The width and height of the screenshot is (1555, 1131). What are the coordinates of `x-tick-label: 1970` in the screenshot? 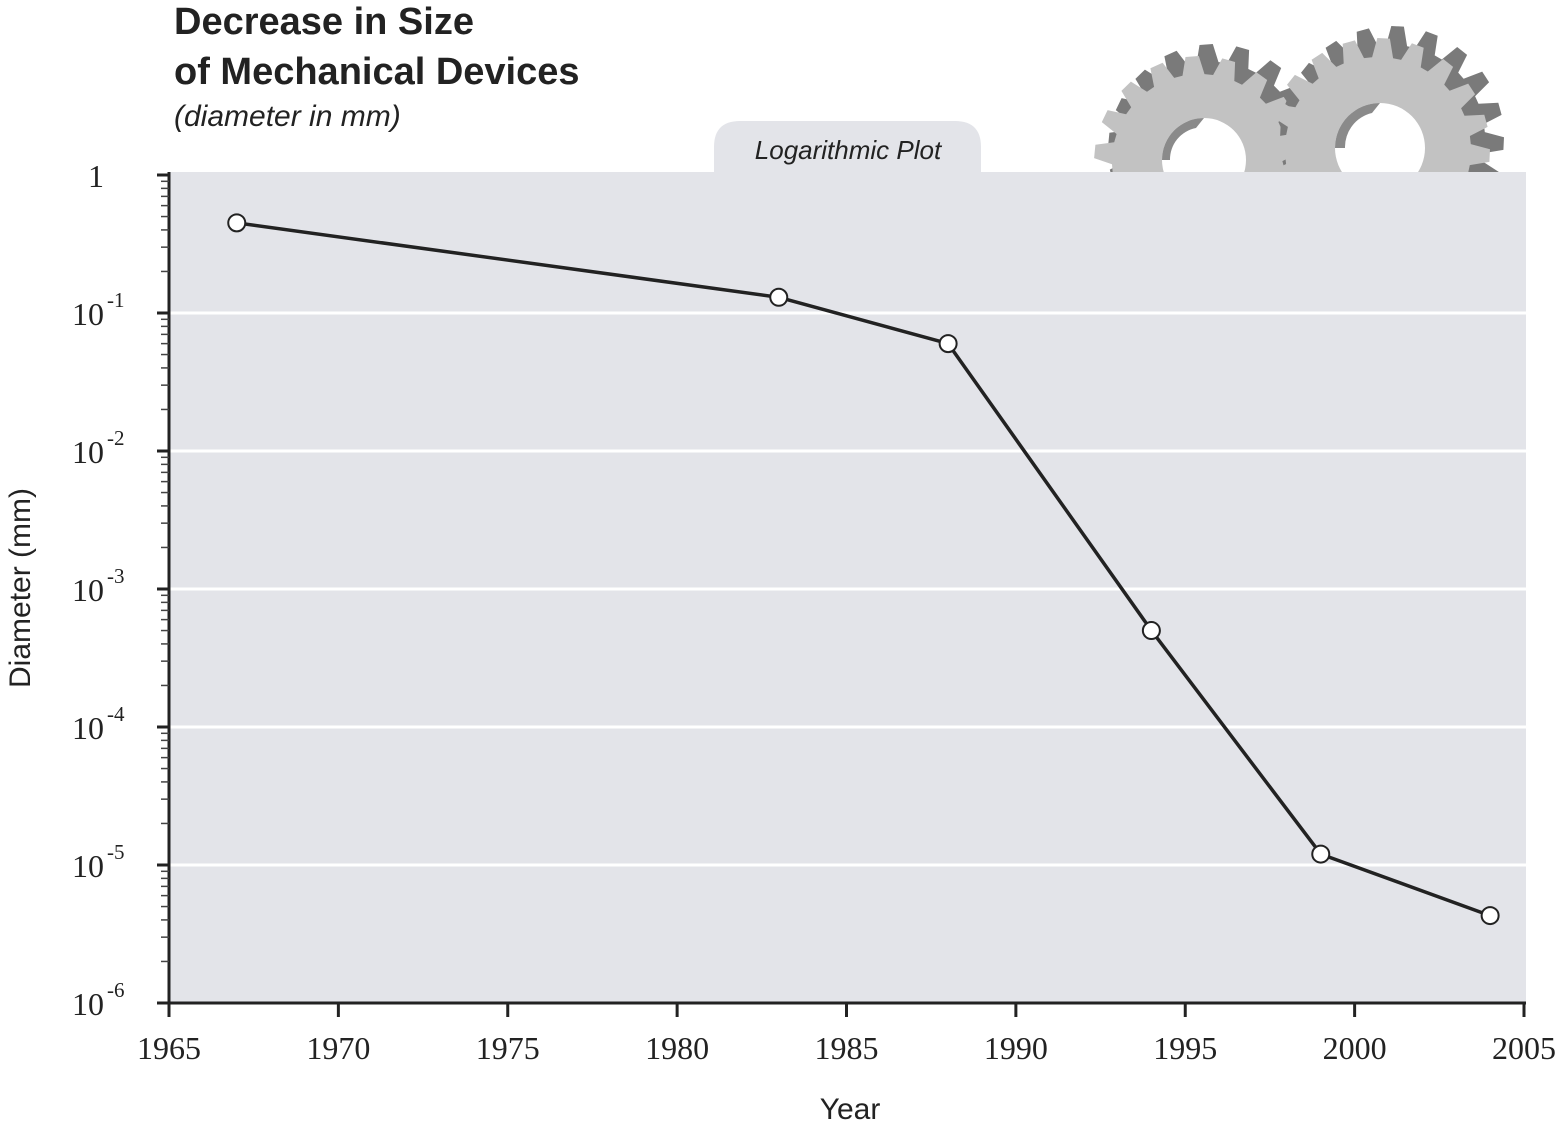 It's located at (338, 1048).